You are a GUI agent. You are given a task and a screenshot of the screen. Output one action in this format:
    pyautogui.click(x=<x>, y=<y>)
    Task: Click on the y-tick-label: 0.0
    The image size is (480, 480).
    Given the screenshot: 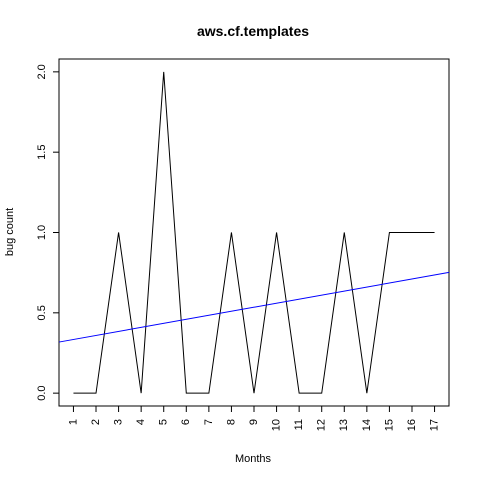 What is the action you would take?
    pyautogui.click(x=42, y=392)
    